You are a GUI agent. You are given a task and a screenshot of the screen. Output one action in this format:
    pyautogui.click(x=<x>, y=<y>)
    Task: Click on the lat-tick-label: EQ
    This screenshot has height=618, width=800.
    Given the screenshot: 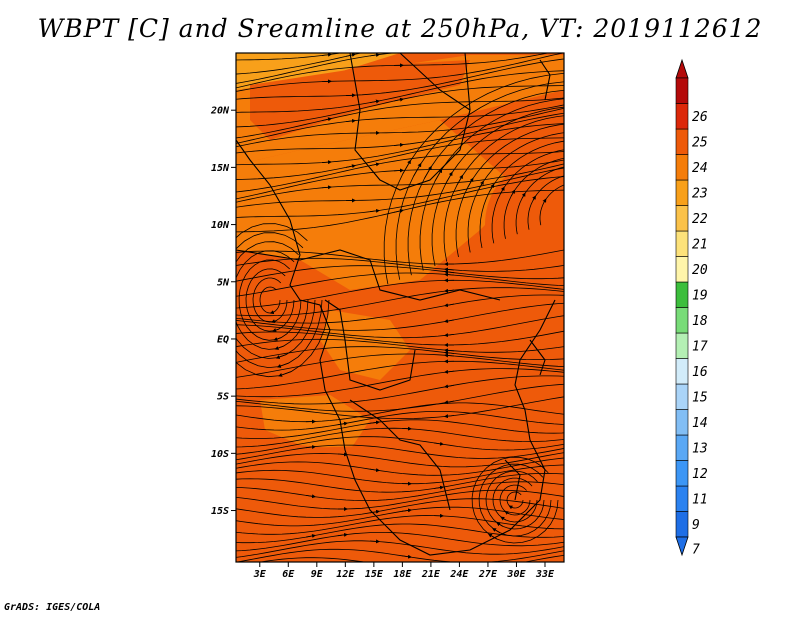 What is the action you would take?
    pyautogui.click(x=223, y=339)
    